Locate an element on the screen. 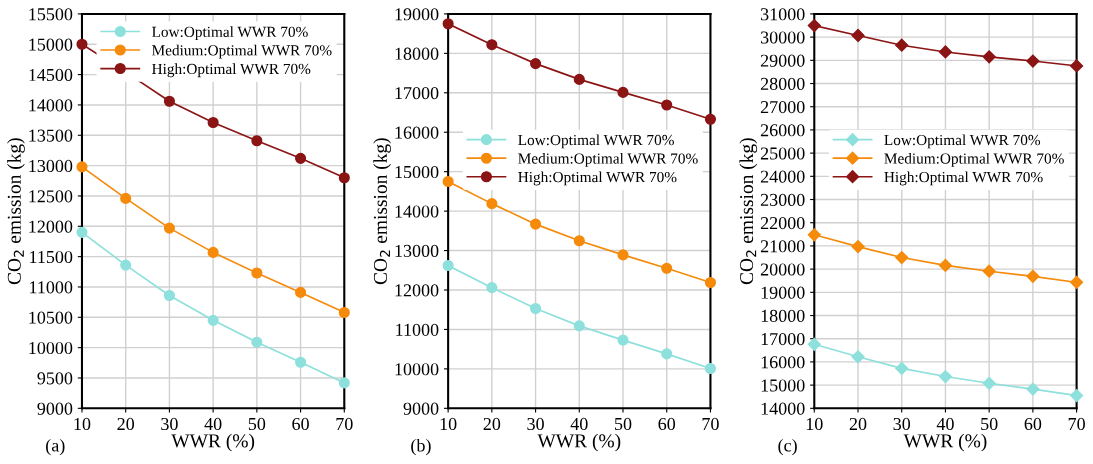 Image resolution: width=1093 pixels, height=464 pixels. x-tick-label: 70 is located at coordinates (1076, 424).